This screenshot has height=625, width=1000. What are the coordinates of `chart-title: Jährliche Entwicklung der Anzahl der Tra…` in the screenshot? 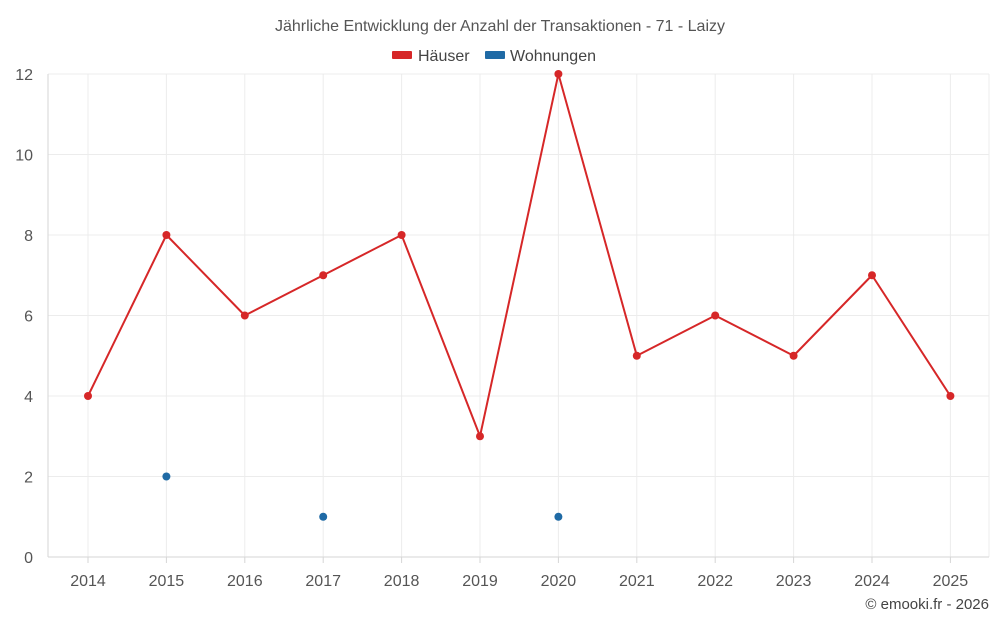 It's located at (500, 26).